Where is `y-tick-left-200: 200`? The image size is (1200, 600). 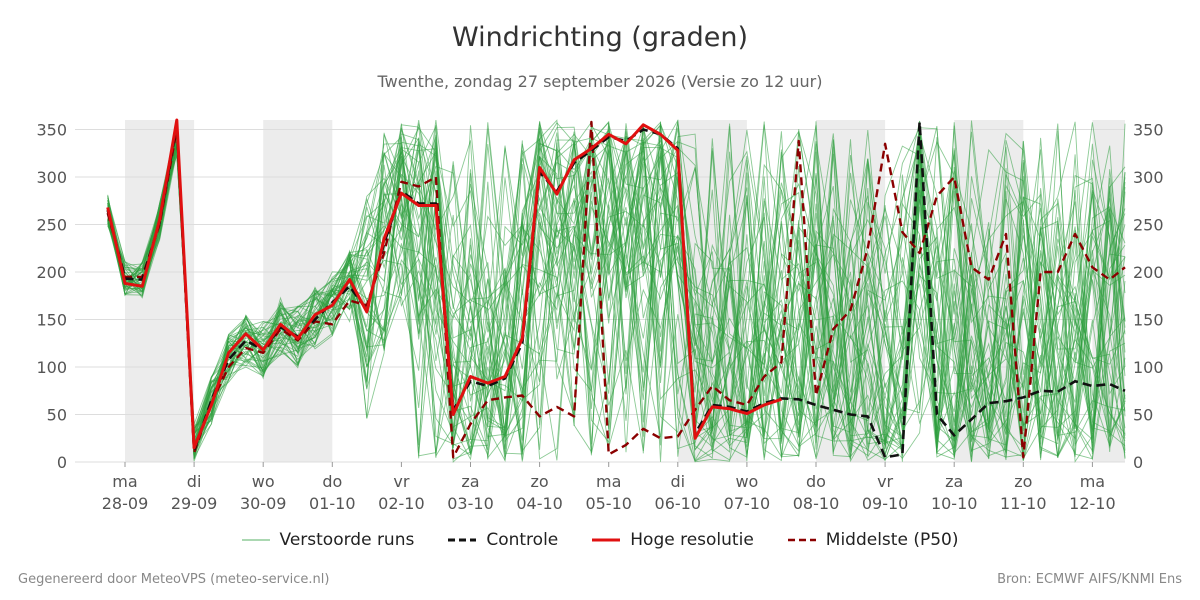
y-tick-left-200: 200 is located at coordinates (51, 272).